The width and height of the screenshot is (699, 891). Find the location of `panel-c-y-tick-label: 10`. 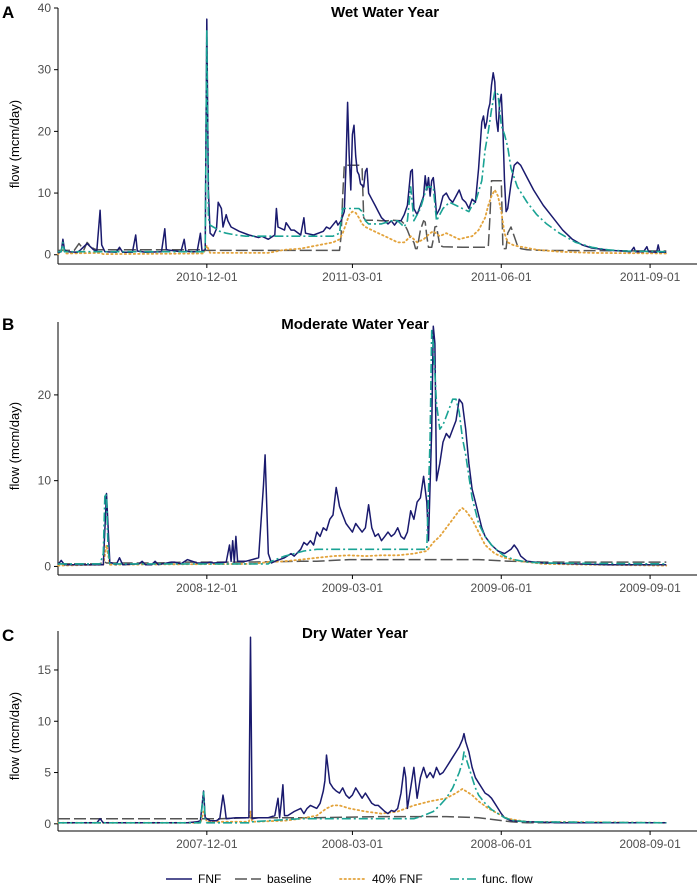

panel-c-y-tick-label: 10 is located at coordinates (45, 721).